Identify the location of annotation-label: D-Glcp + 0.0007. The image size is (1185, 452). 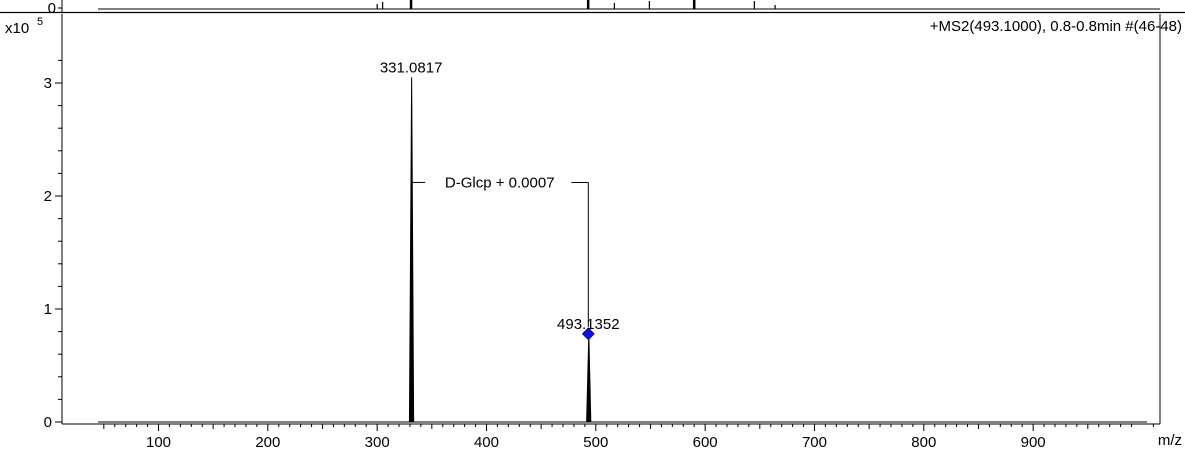
(500, 182).